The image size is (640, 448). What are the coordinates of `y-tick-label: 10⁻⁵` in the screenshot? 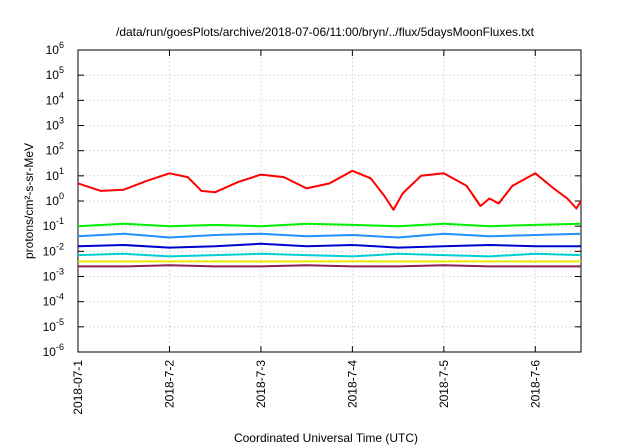 It's located at (53, 325).